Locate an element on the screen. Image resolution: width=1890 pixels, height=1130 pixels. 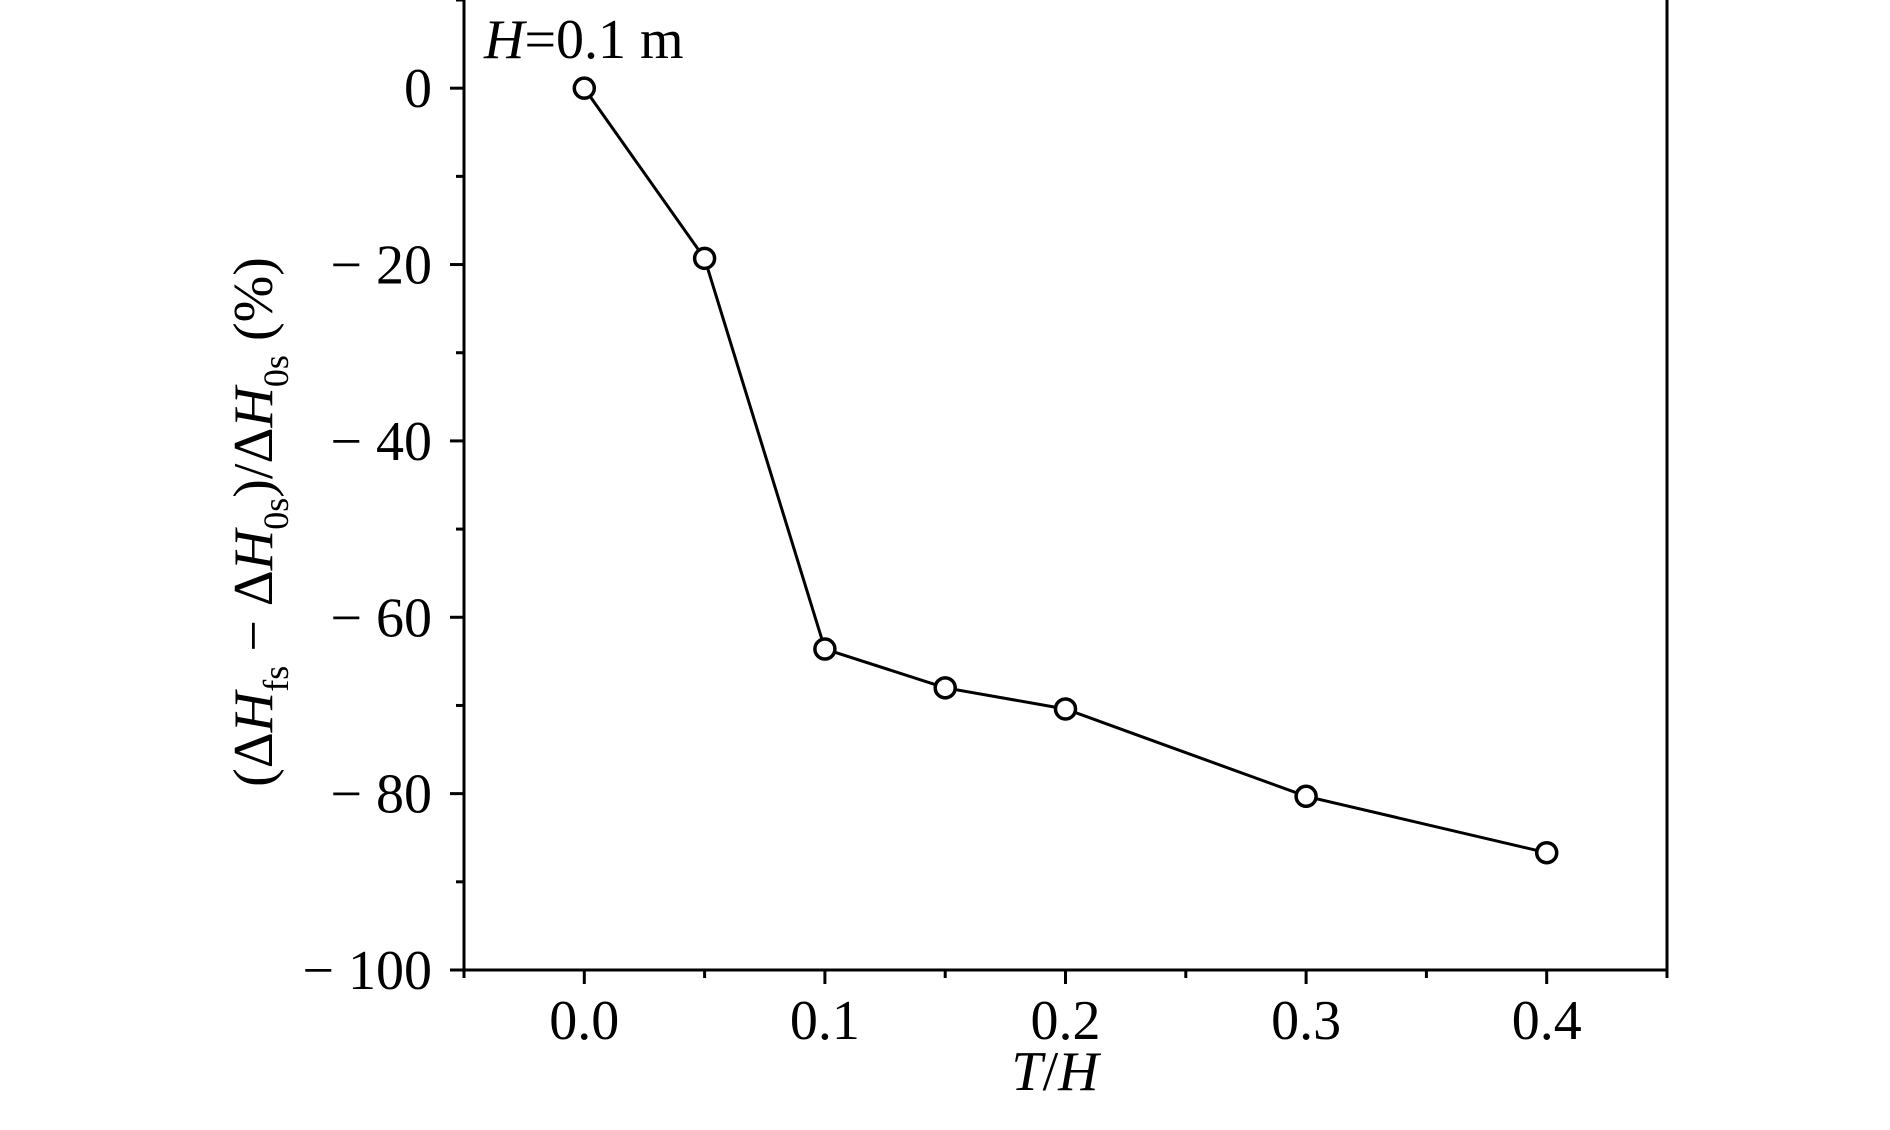
x-tick-labels: 0.0 0.1 0.2 0.3 0.4 is located at coordinates (1065, 1021).